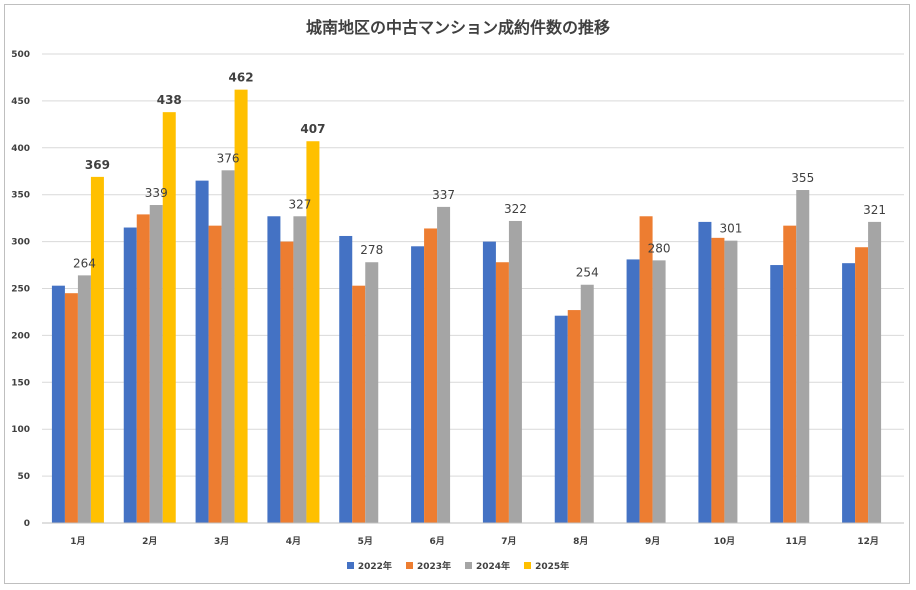 The height and width of the screenshot is (590, 916). I want to click on data-label: 339, so click(156, 193).